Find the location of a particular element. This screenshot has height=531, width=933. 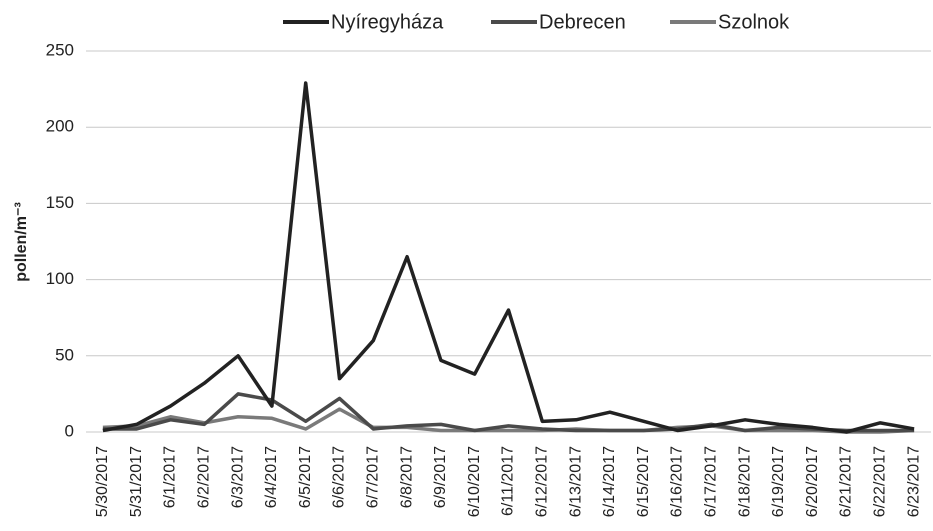

x-tick-label: 6/15/2017 is located at coordinates (643, 481).